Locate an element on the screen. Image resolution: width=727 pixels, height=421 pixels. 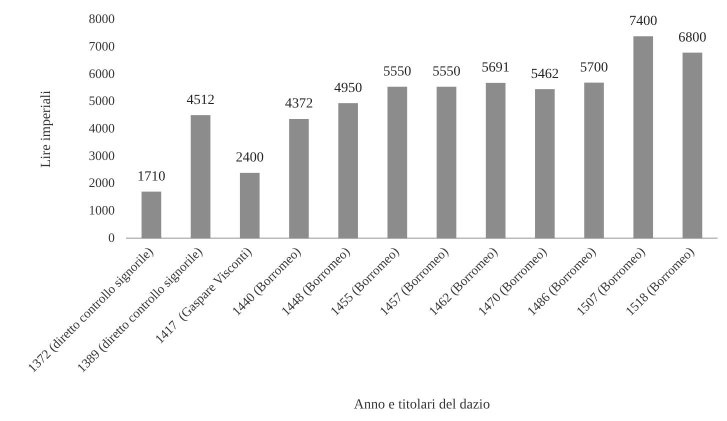
data-label: 5462 is located at coordinates (544, 74).